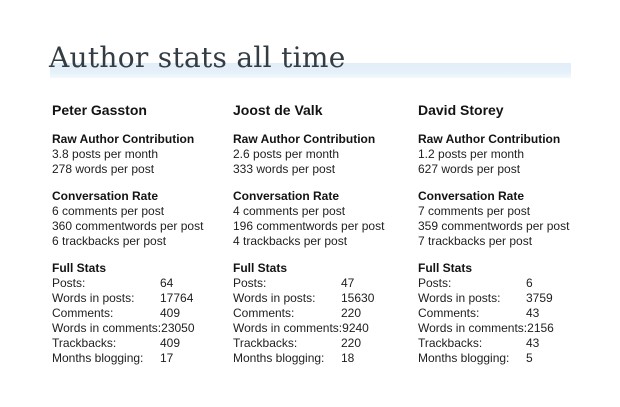  I want to click on stat-row: Words in posts: 3759, so click(508, 298).